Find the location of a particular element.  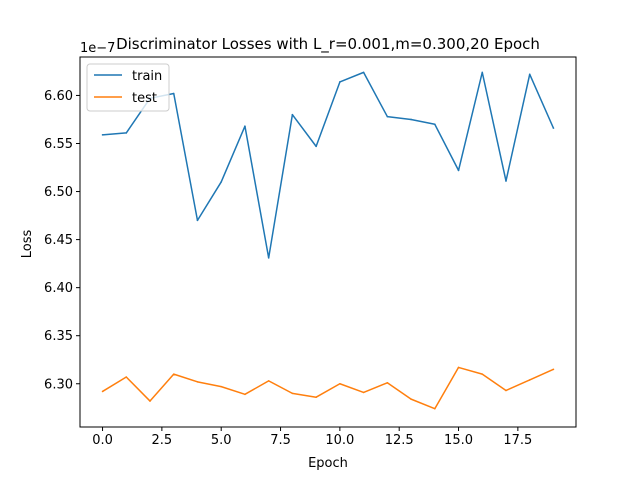

y-tick-label: 6.55 is located at coordinates (58, 144).